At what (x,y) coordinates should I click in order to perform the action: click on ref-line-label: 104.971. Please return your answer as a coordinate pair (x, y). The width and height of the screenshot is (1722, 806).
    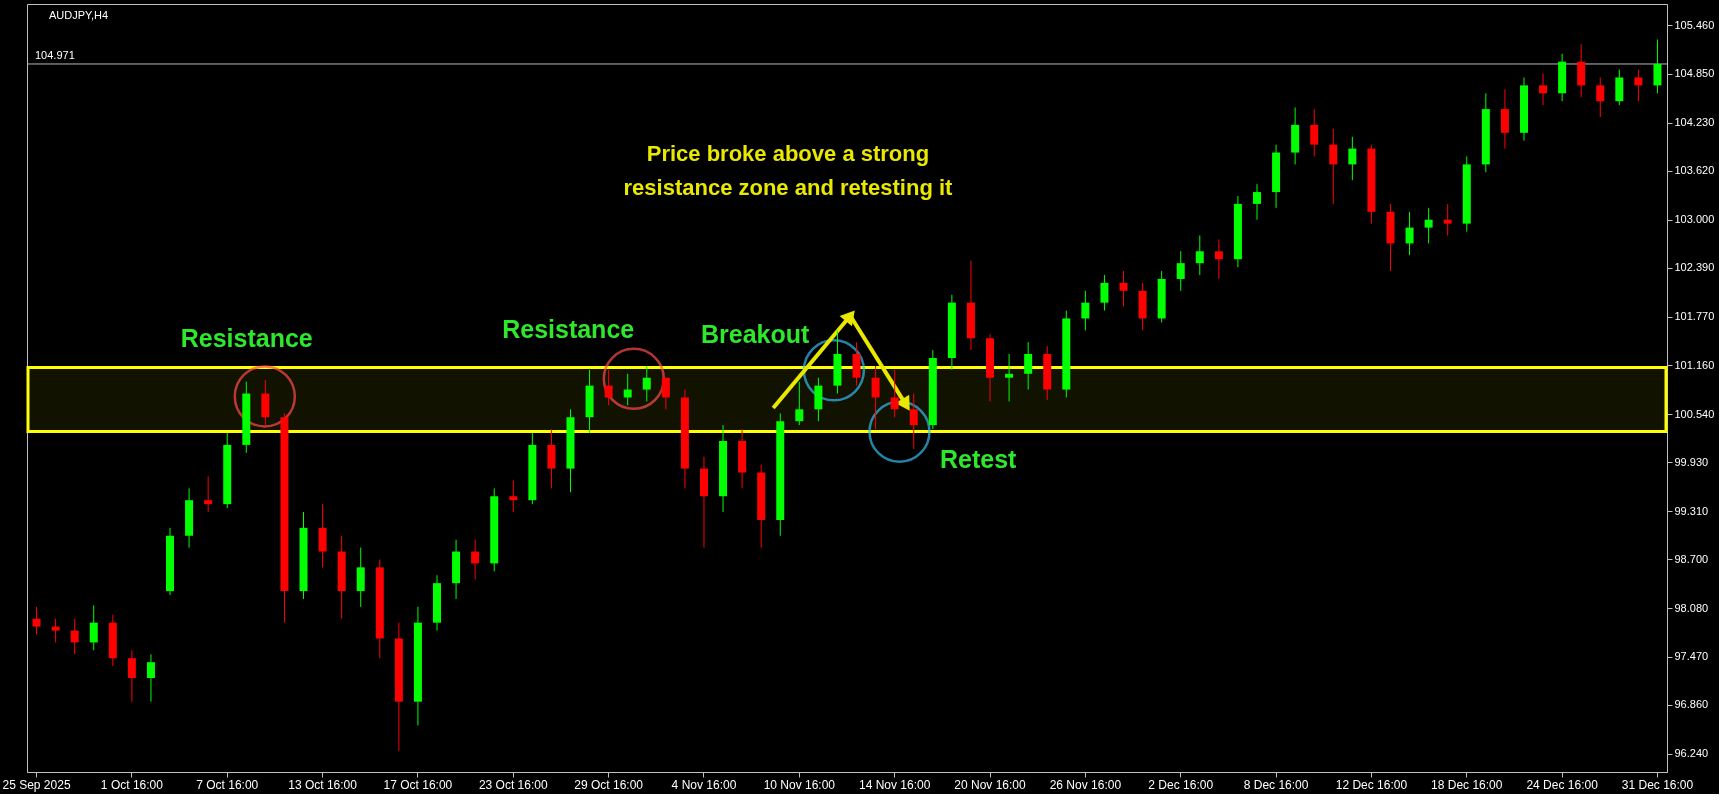
    Looking at the image, I should click on (55, 54).